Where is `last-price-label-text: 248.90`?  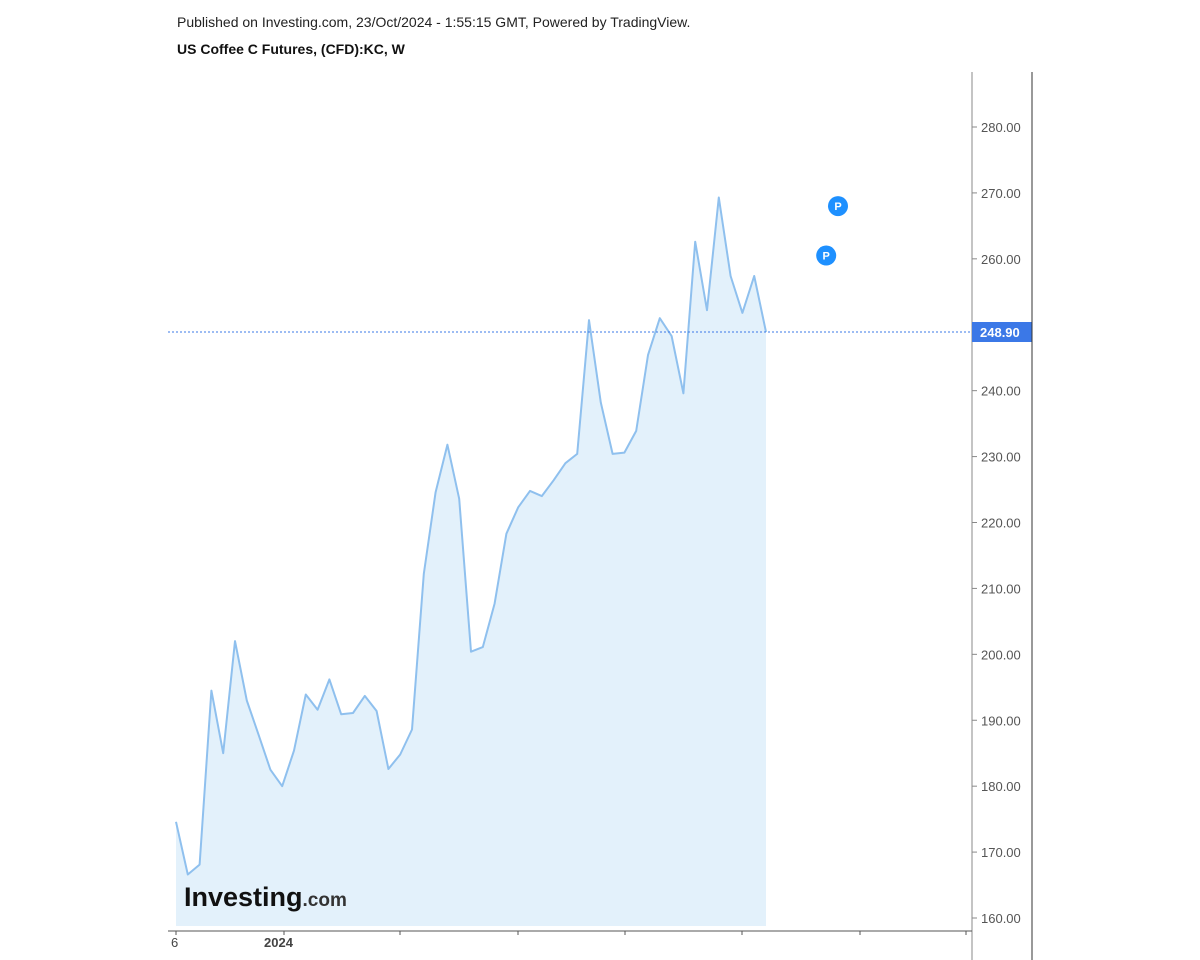 last-price-label-text: 248.90 is located at coordinates (1000, 332).